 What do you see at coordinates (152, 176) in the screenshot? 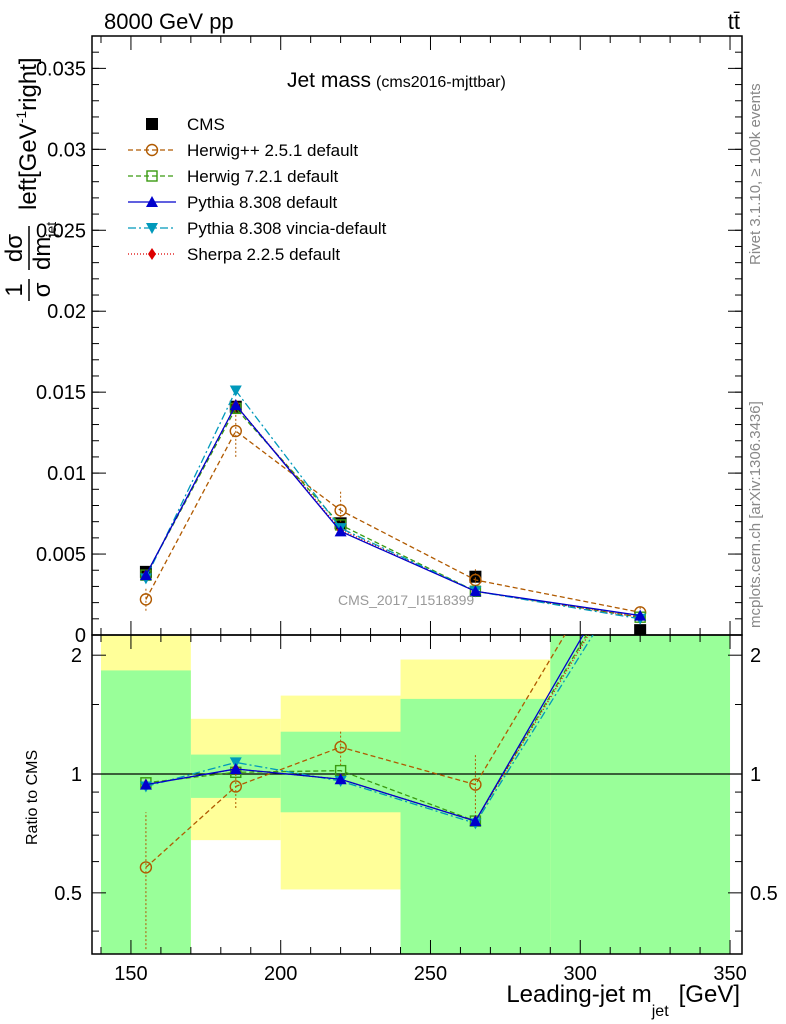
I see `legend-marker-herwig-7-2-1-default` at bounding box center [152, 176].